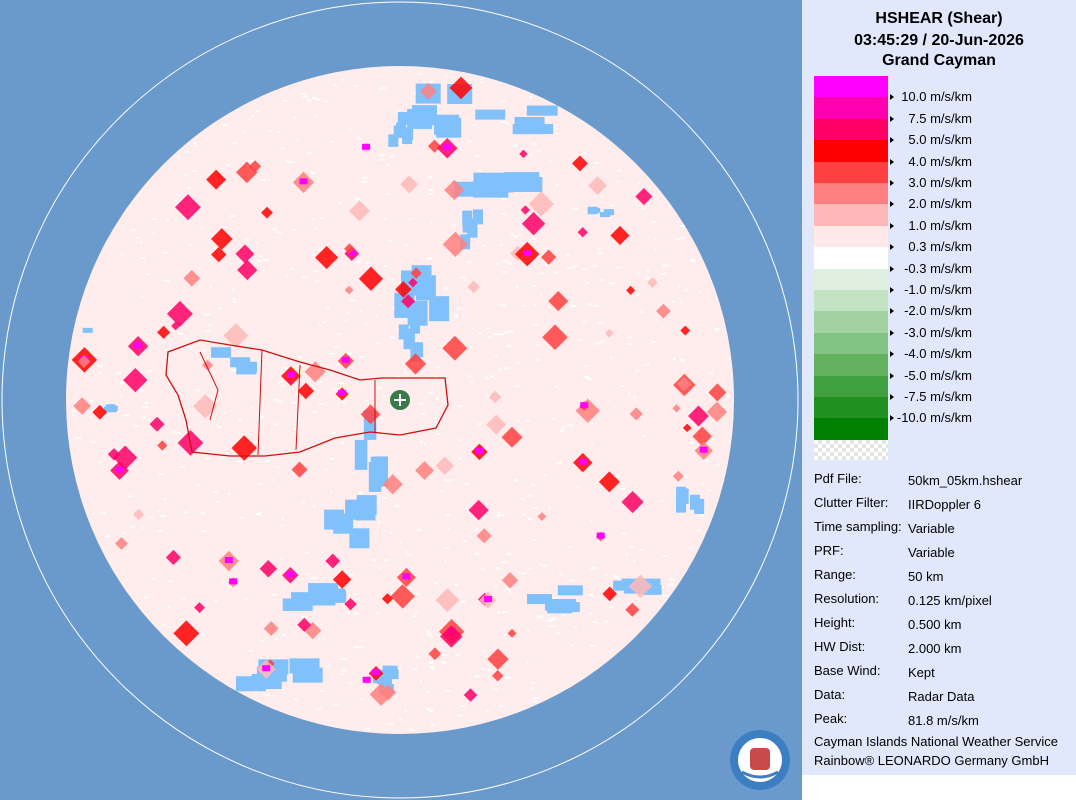 This screenshot has height=800, width=1076. I want to click on footer-strip, so click(939, 787).